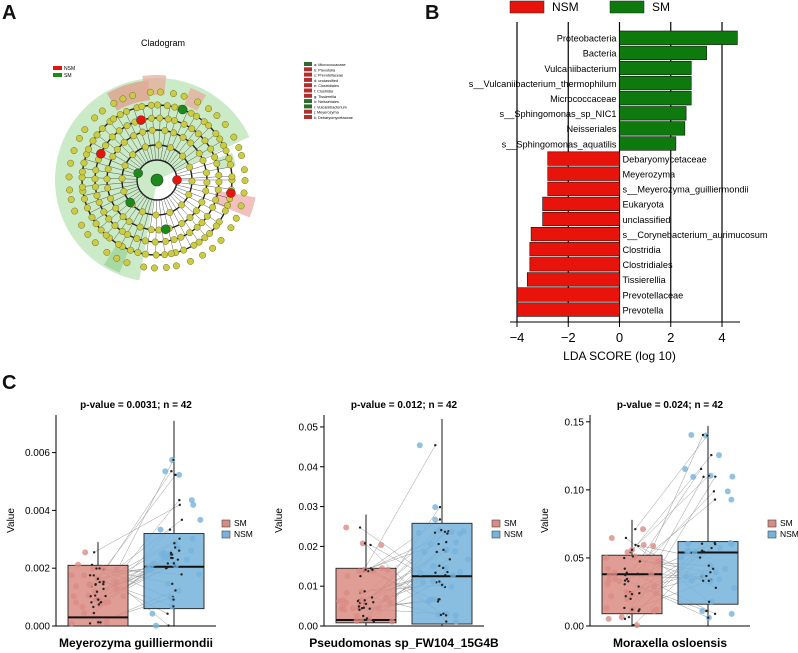 The image size is (798, 653). What do you see at coordinates (37, 511) in the screenshot?
I see `boxplot-y-tick-label: 0.004` at bounding box center [37, 511].